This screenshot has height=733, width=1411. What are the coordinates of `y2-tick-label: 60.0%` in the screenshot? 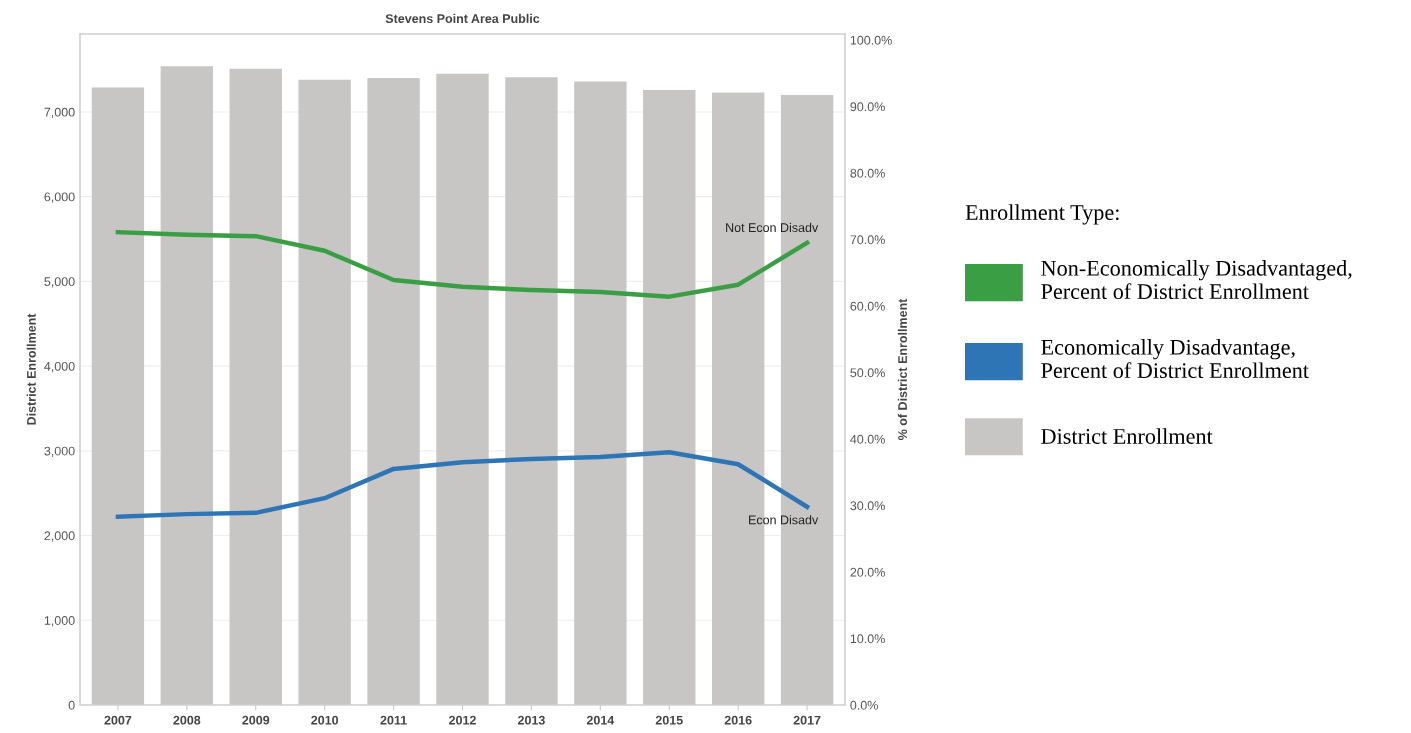 It's located at (867, 306).